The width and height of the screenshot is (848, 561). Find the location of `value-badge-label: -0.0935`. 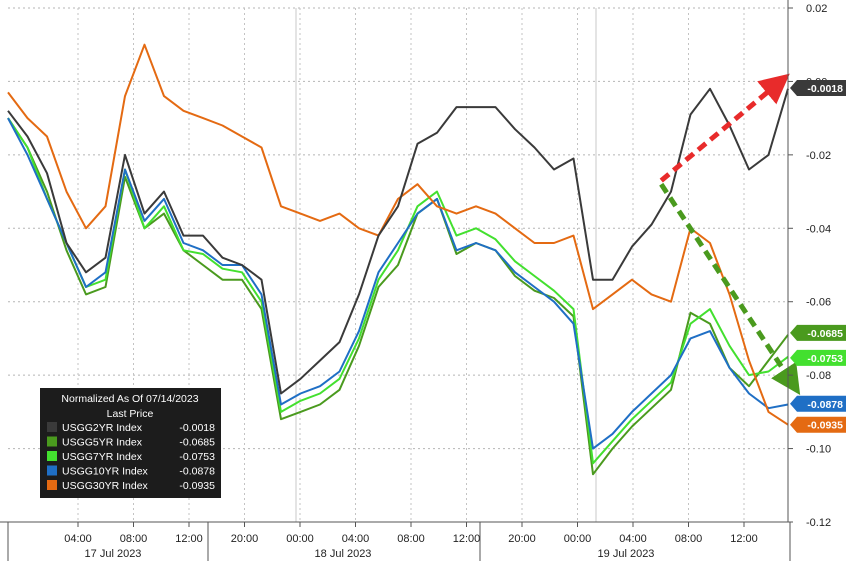

value-badge-label: -0.0935 is located at coordinates (825, 426).